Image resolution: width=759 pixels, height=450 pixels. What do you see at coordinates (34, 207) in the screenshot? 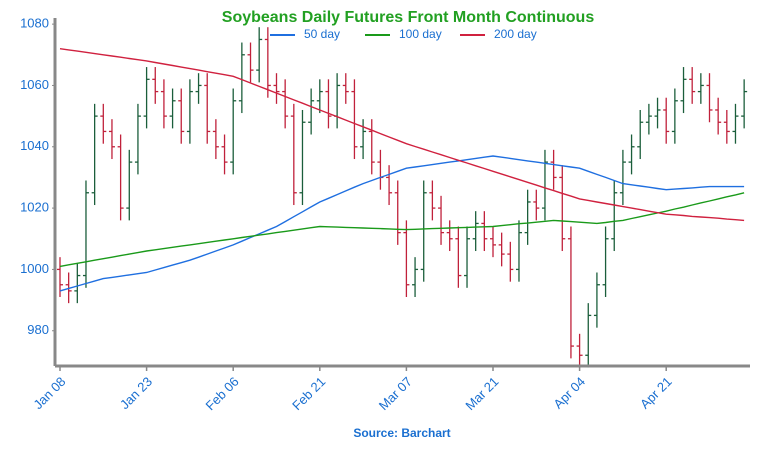
I see `y-tick-label: 1020` at bounding box center [34, 207].